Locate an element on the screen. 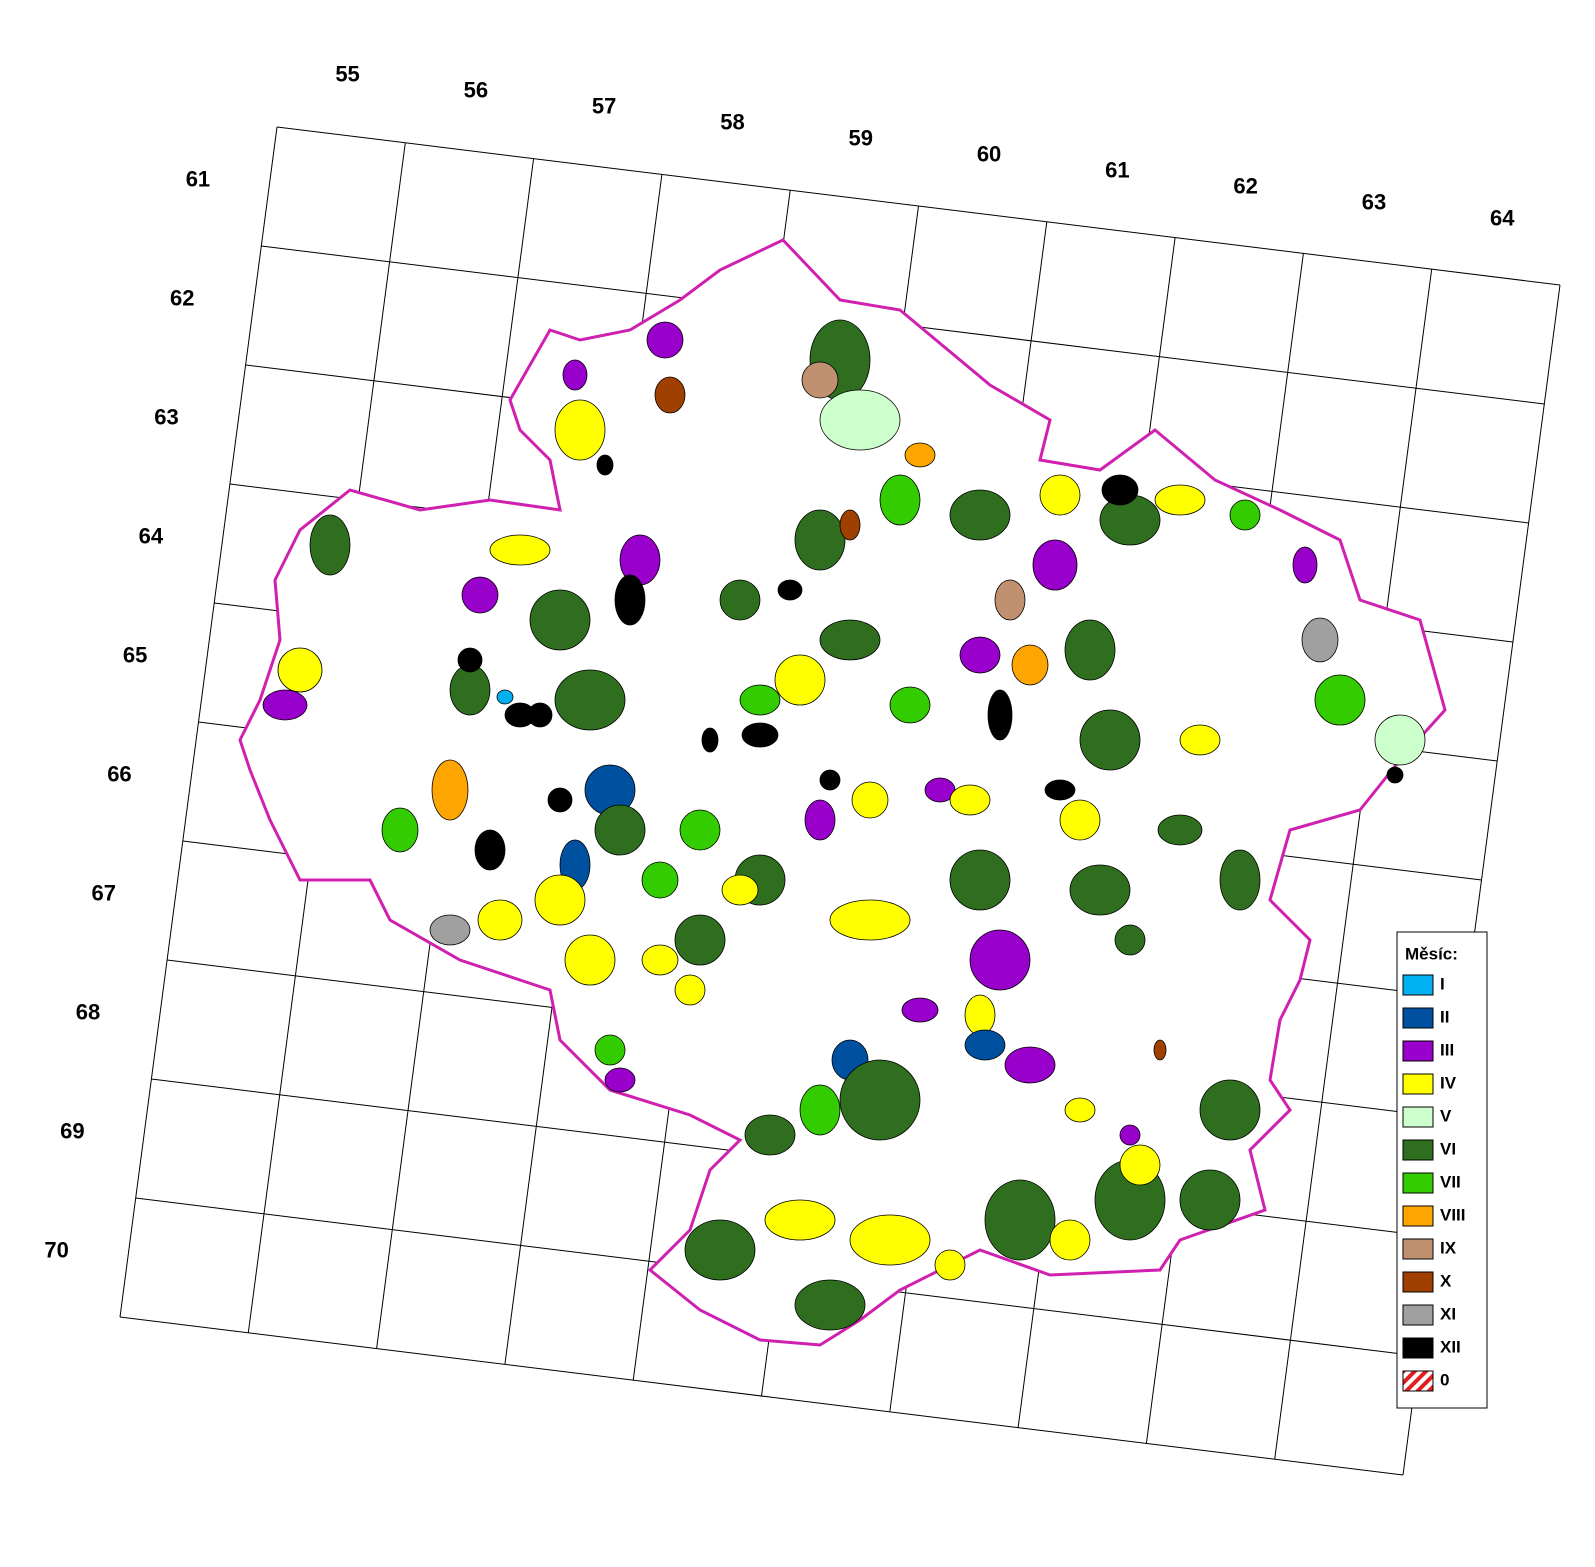 Image resolution: width=1595 pixels, height=1567 pixels. legend-label: XI is located at coordinates (1448, 1313).